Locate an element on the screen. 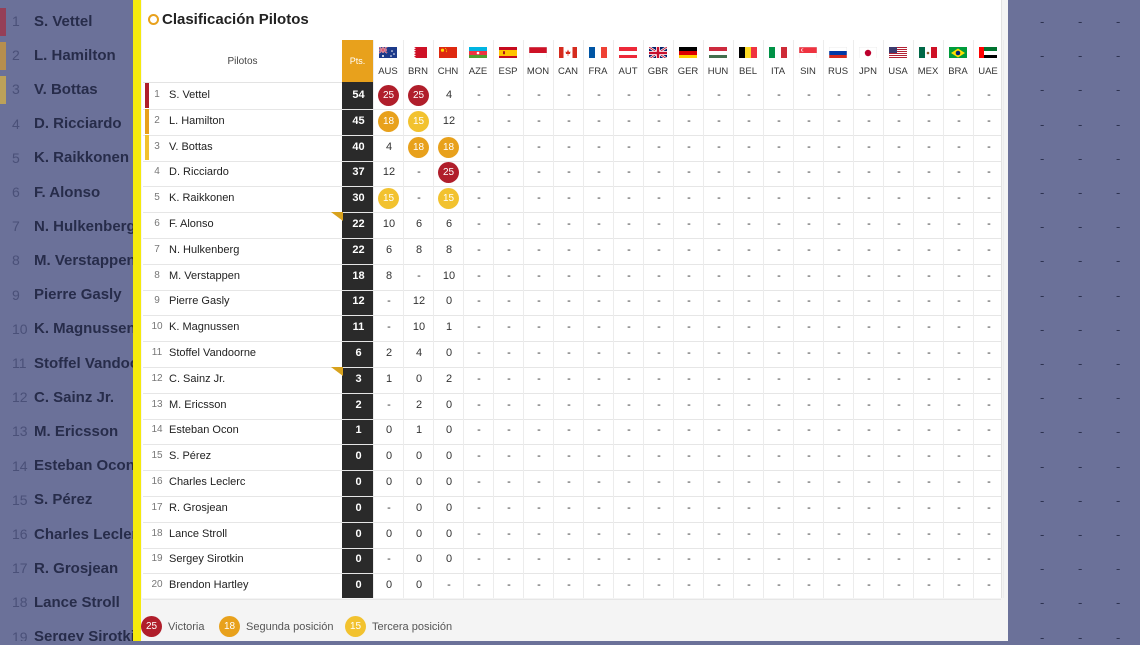  background-position: 8 is located at coordinates (16, 260).